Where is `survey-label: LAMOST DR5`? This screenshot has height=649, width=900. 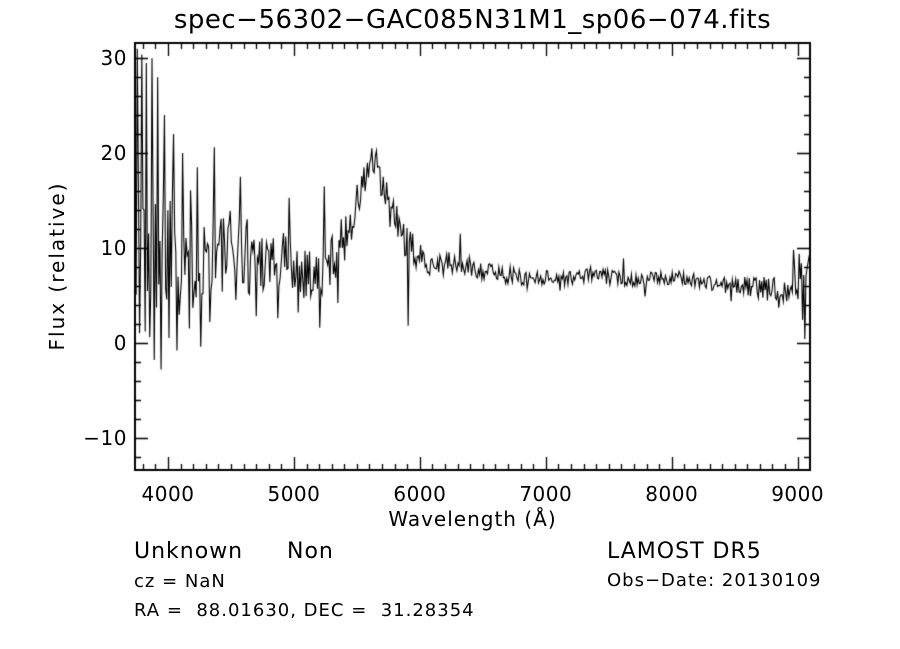
survey-label: LAMOST DR5 is located at coordinates (684, 551).